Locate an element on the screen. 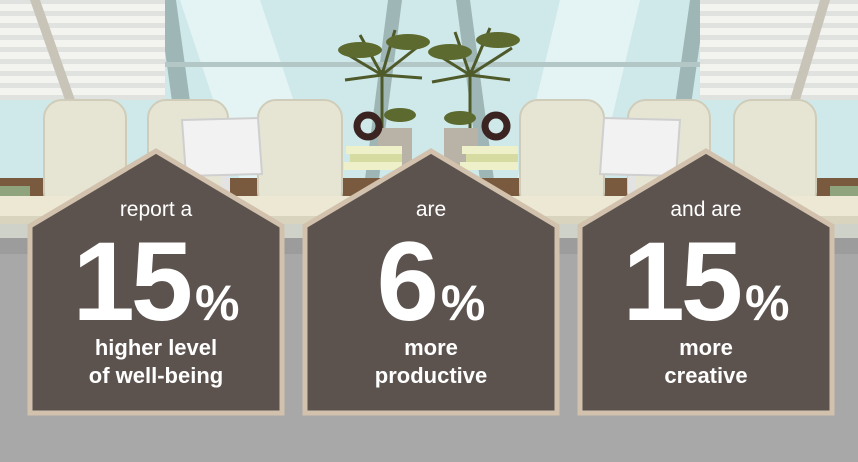  stat-description: more productive is located at coordinates (431, 362).